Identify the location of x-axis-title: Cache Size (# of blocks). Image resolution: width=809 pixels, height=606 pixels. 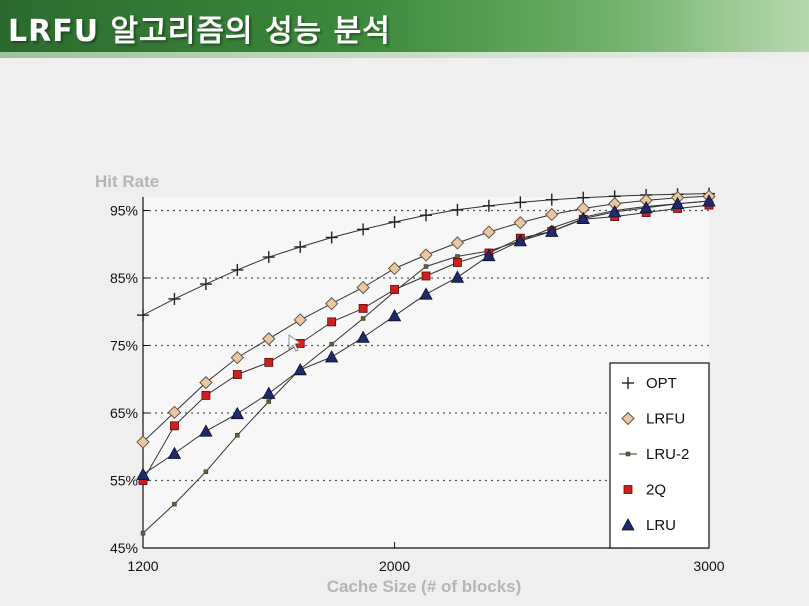
(424, 586).